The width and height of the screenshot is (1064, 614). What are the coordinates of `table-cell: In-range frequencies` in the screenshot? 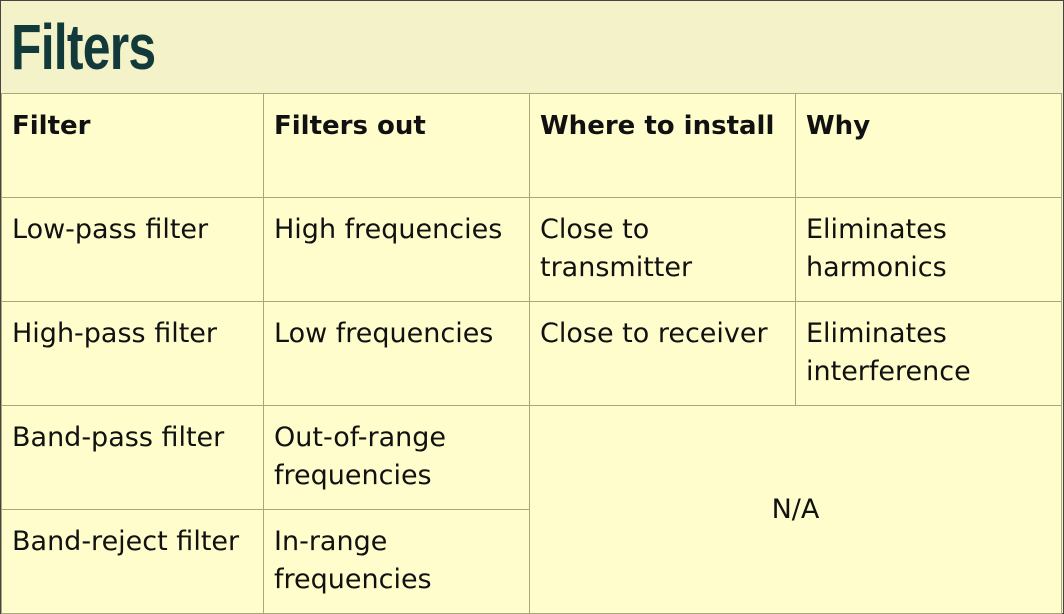 It's located at (396, 561).